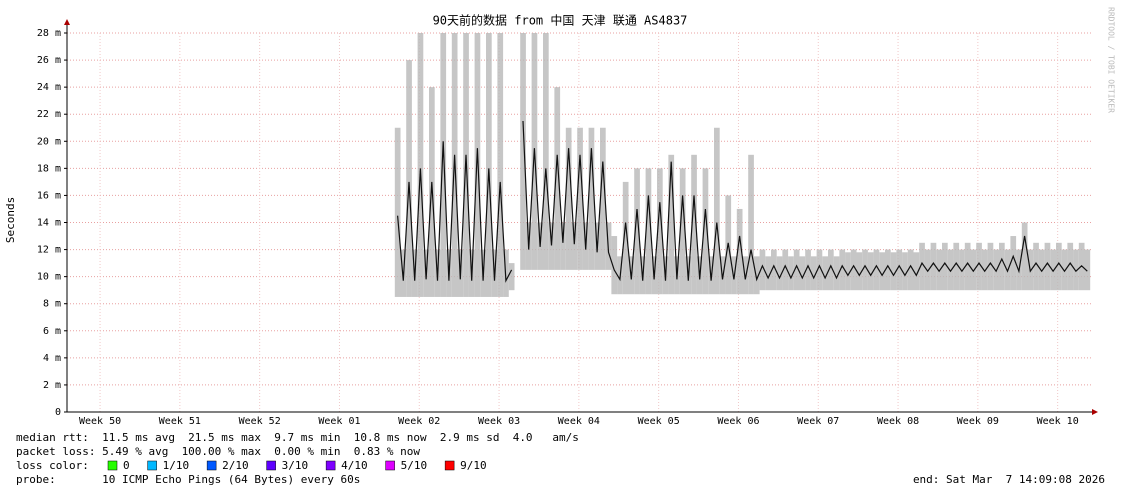  I want to click on chart-title: 90天前的数据 from 中国 天津 联通 AS4837, so click(560, 20).